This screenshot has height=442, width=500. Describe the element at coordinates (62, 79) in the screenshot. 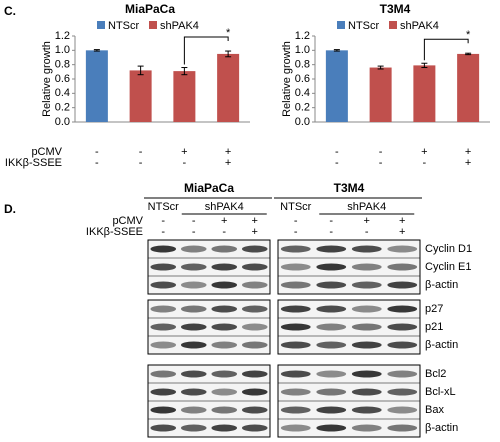

I see `y-tick-label: 0.6` at that location.